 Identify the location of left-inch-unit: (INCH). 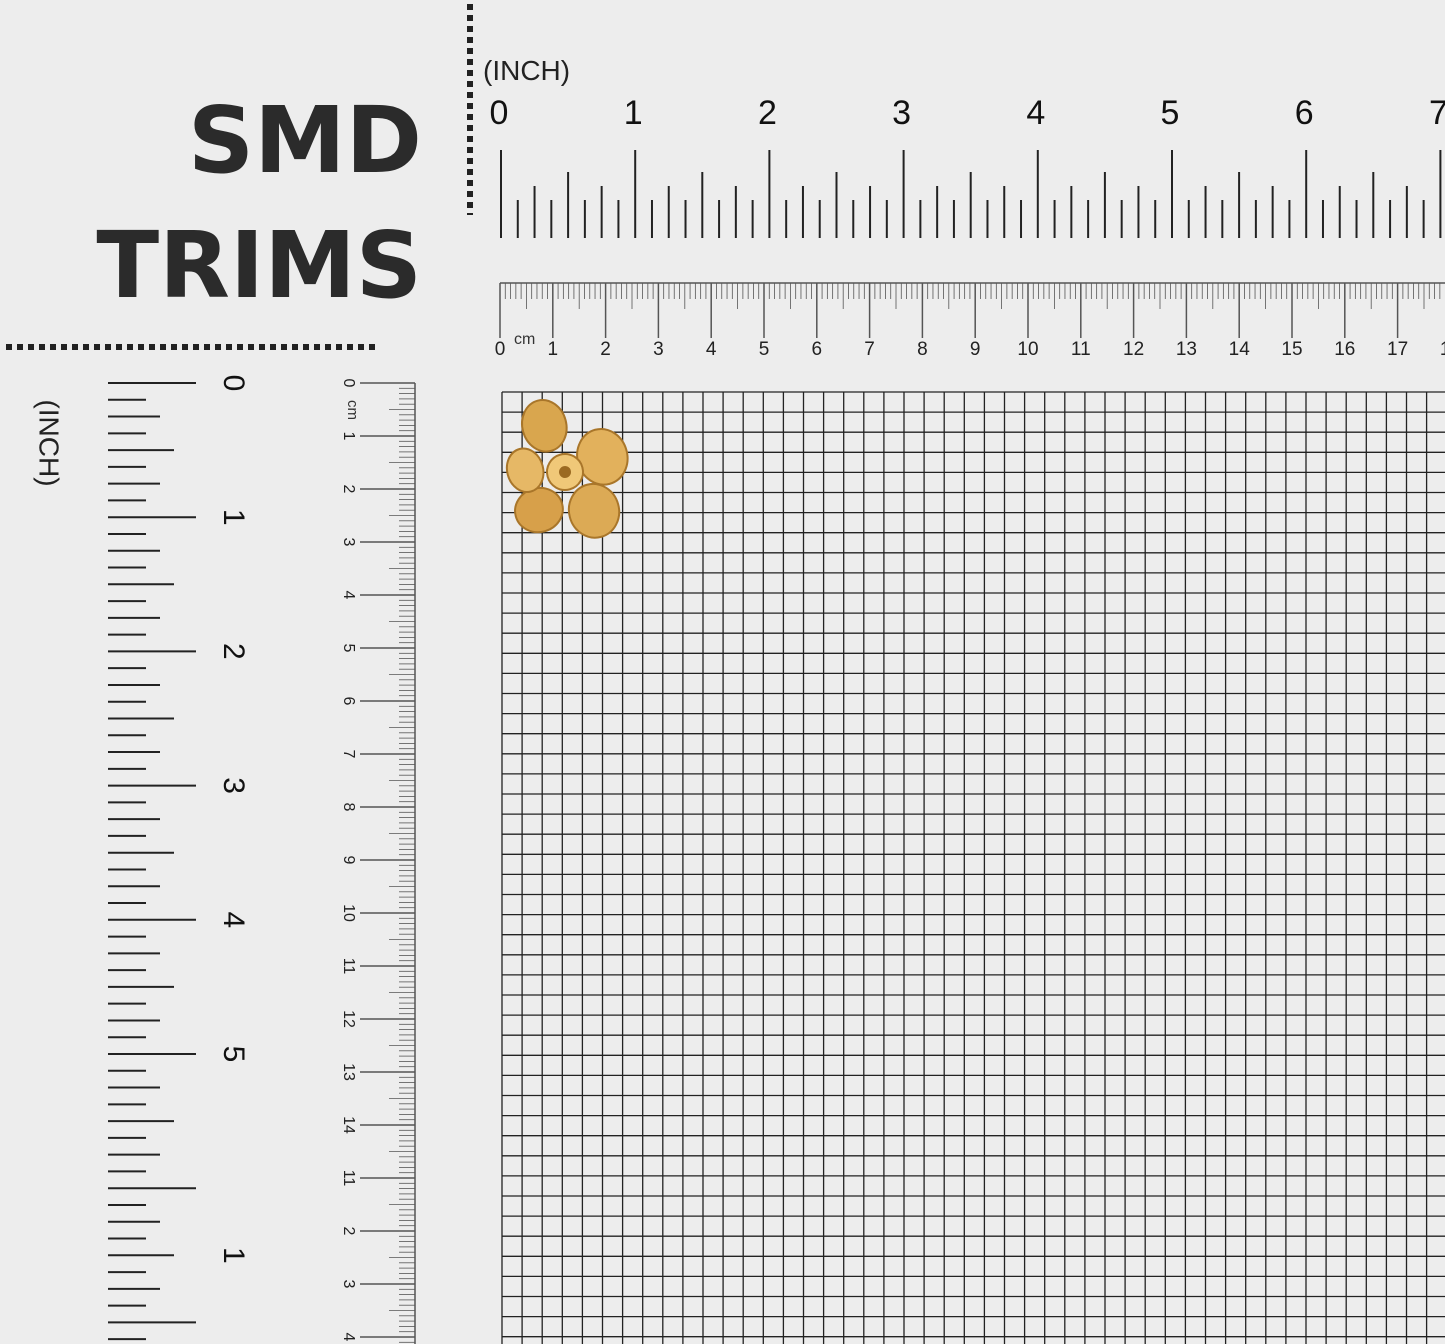
(49, 442).